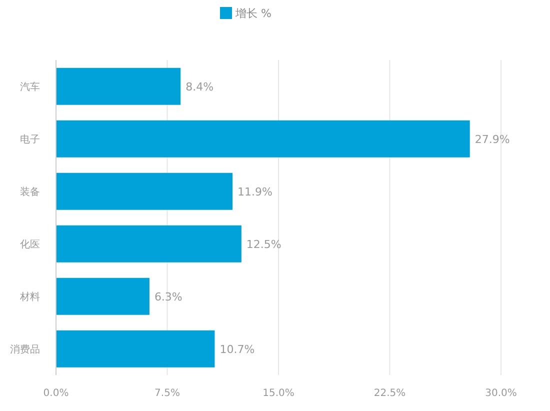 Image resolution: width=550 pixels, height=411 pixels. What do you see at coordinates (30, 192) in the screenshot?
I see `y-tick-label: 装备` at bounding box center [30, 192].